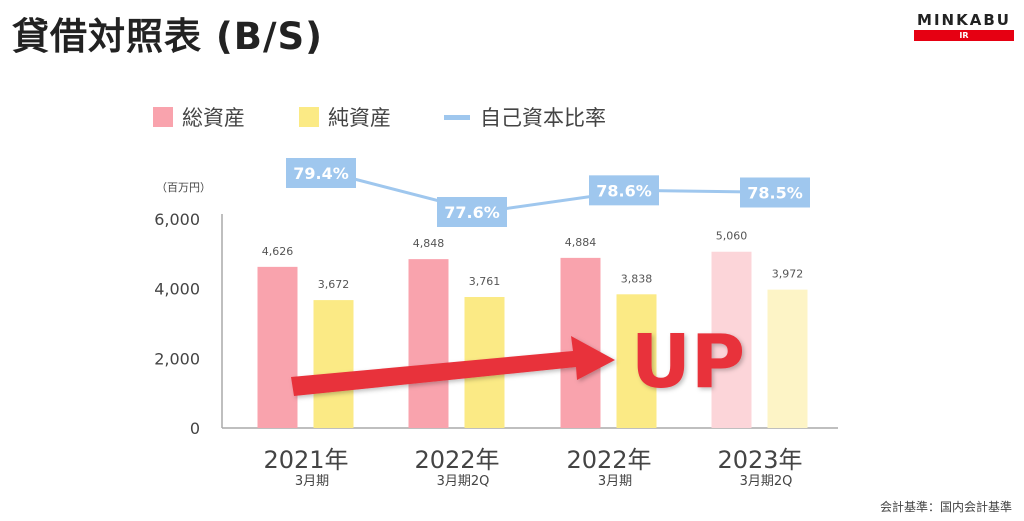  What do you see at coordinates (213, 118) in the screenshot?
I see `legend-label-total-assets: 総資産` at bounding box center [213, 118].